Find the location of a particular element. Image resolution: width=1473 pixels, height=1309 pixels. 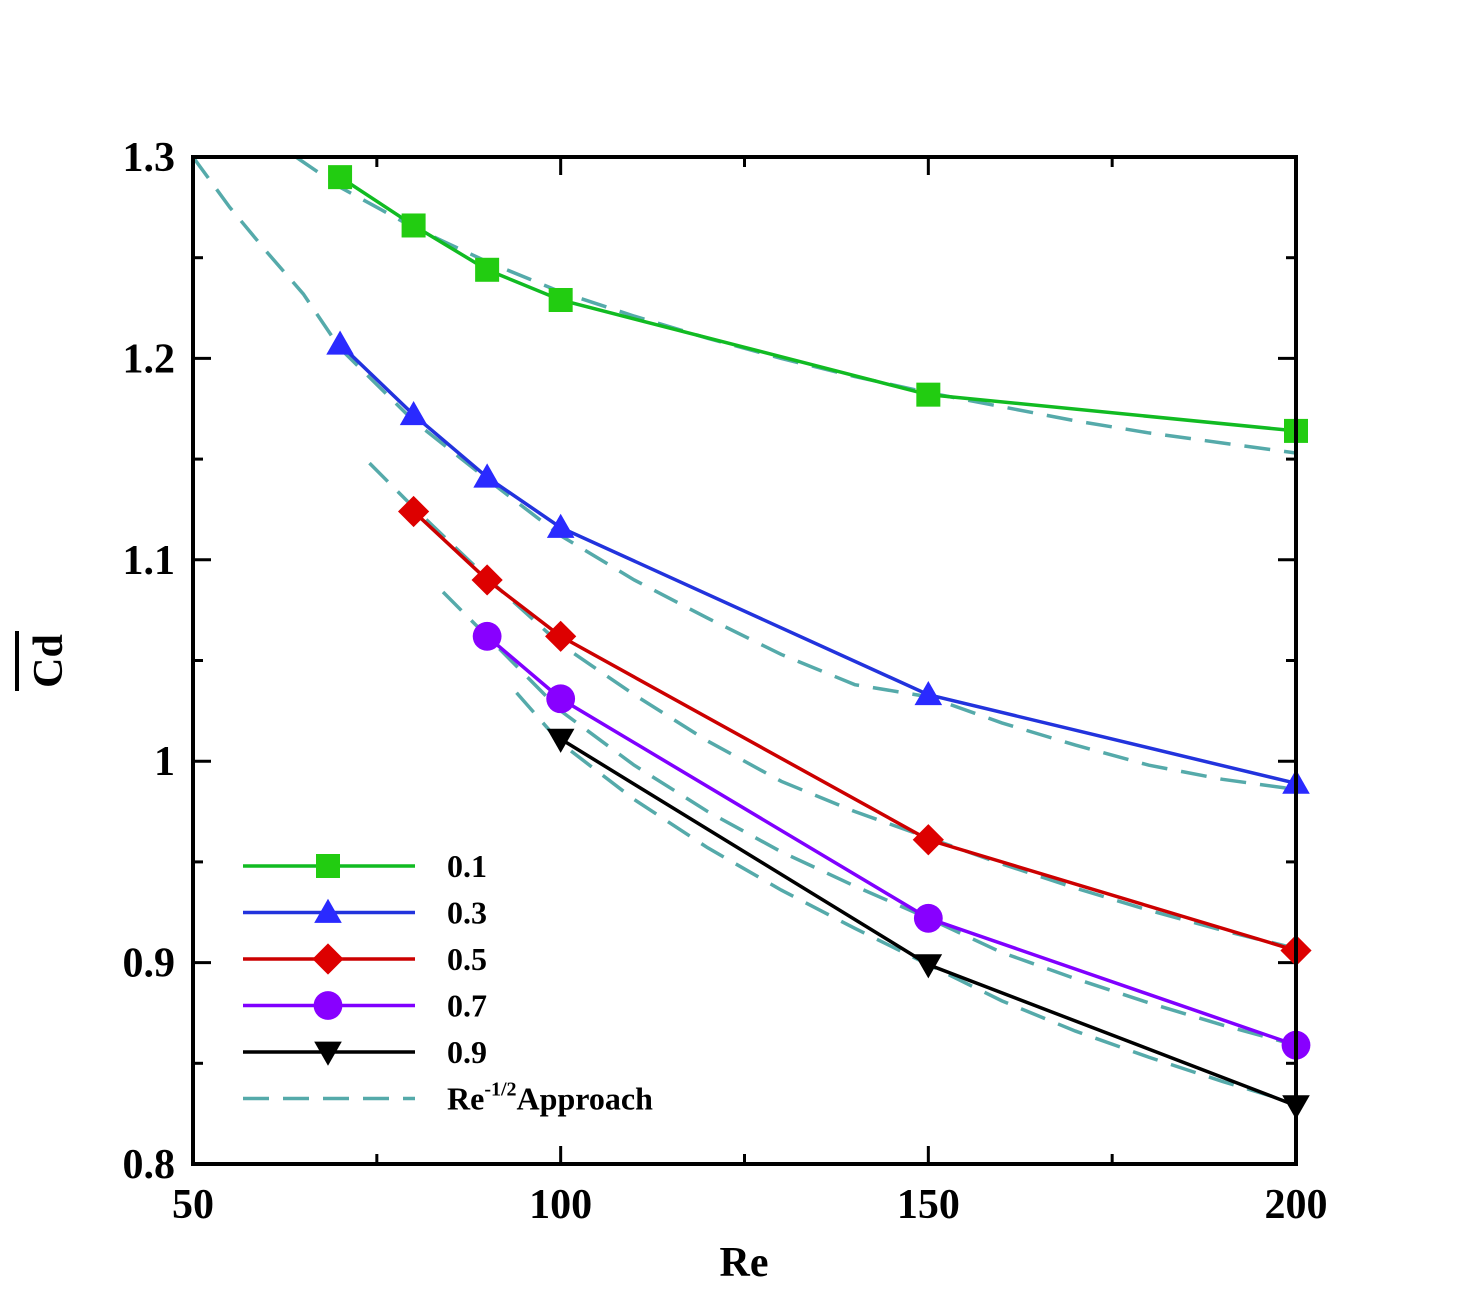

y-axis-title: Cd is located at coordinates (49, 661).